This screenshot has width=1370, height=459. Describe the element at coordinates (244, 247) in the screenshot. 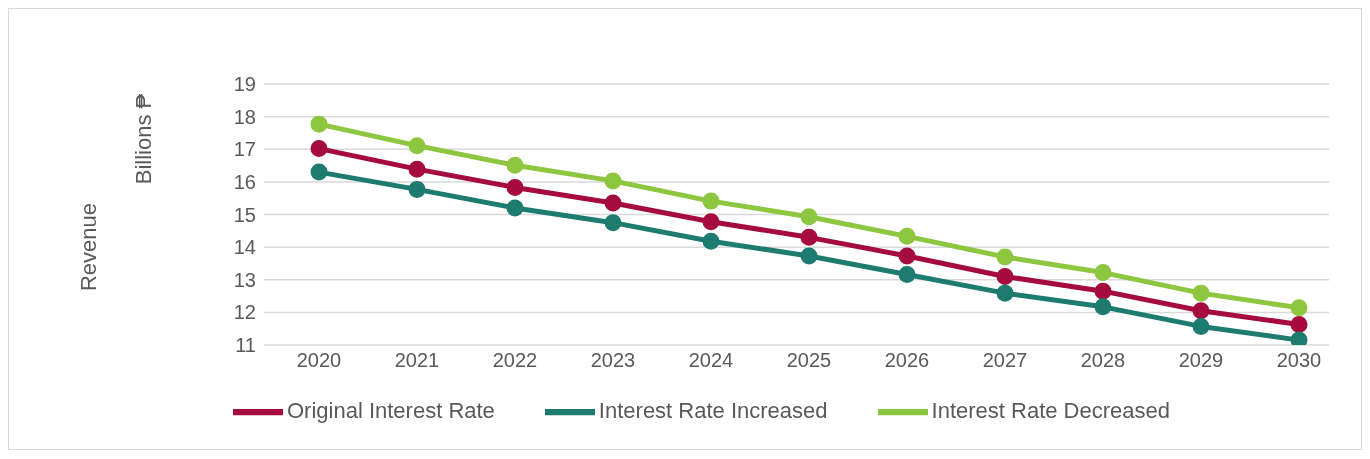

I see `y-tick-label: 14` at that location.